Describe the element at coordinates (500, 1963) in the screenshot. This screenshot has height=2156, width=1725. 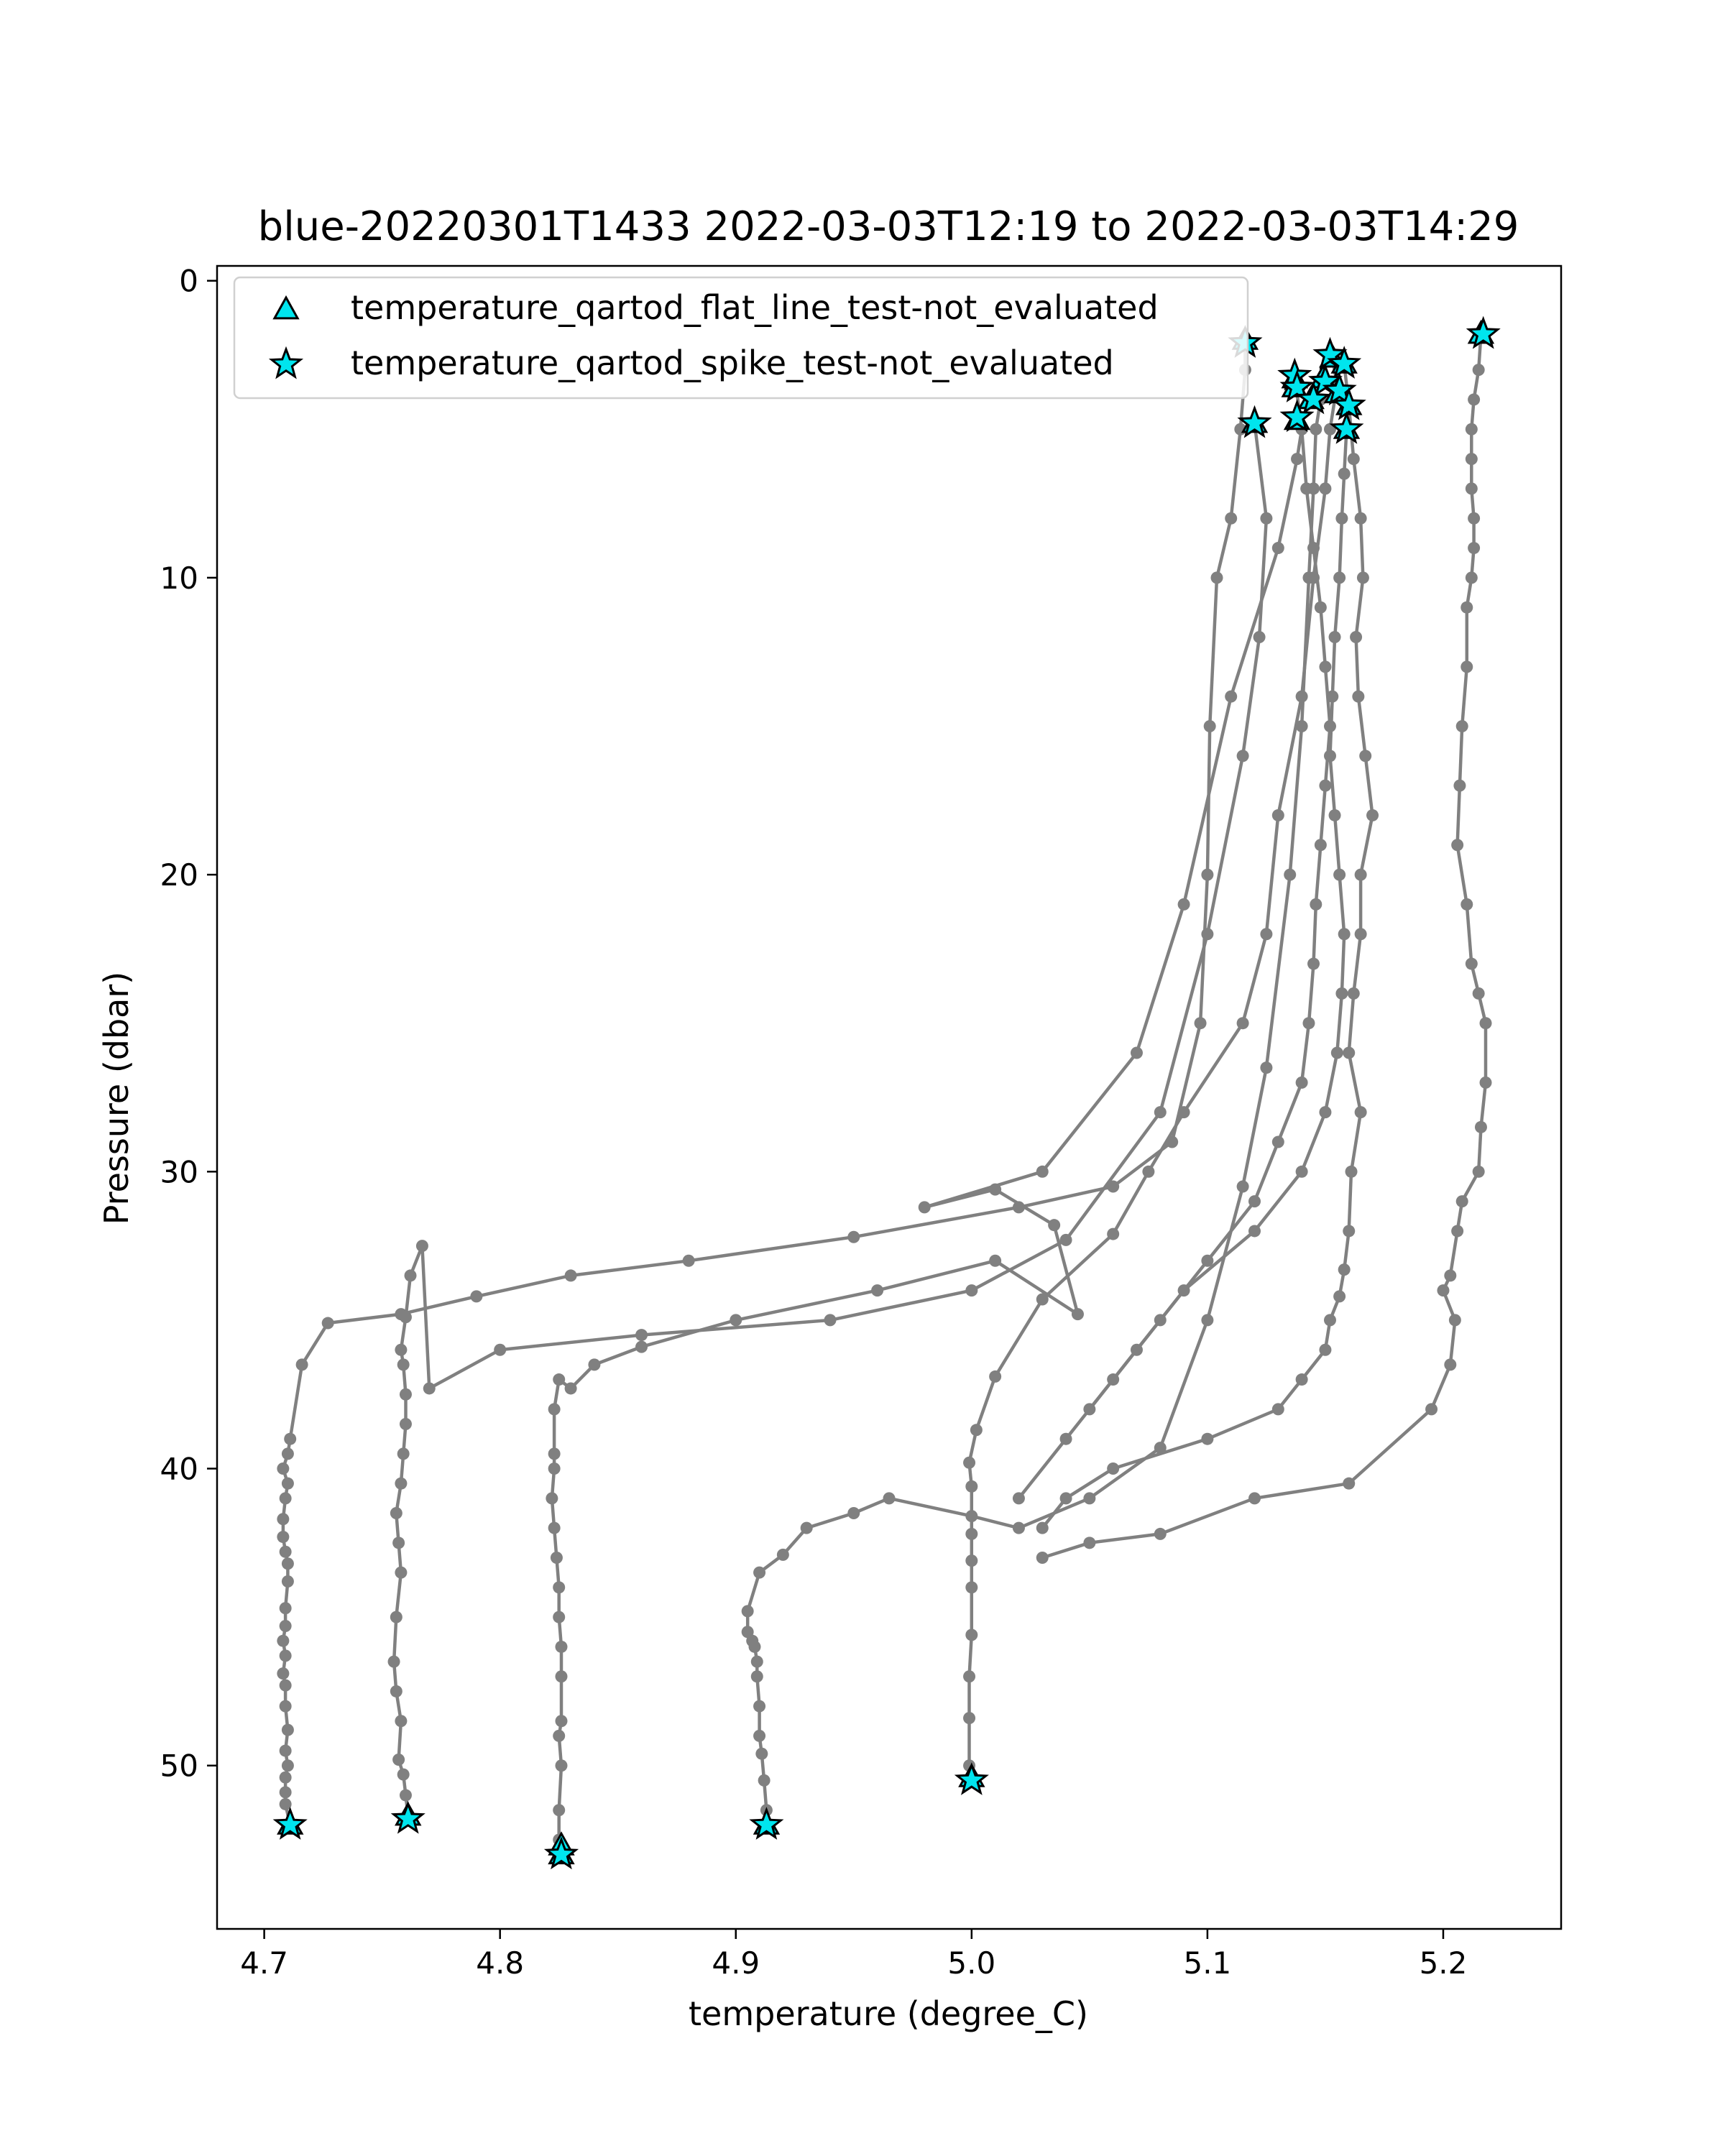
I see `x-tick-label: 4.8` at that location.